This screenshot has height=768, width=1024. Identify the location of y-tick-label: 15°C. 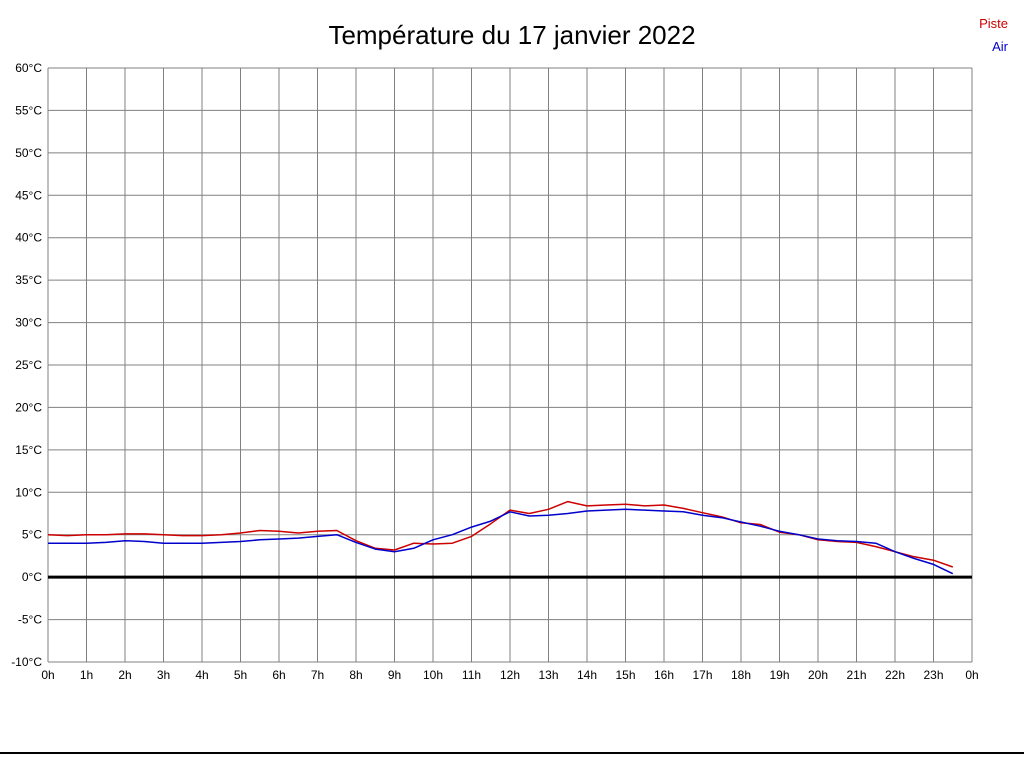
(28, 450).